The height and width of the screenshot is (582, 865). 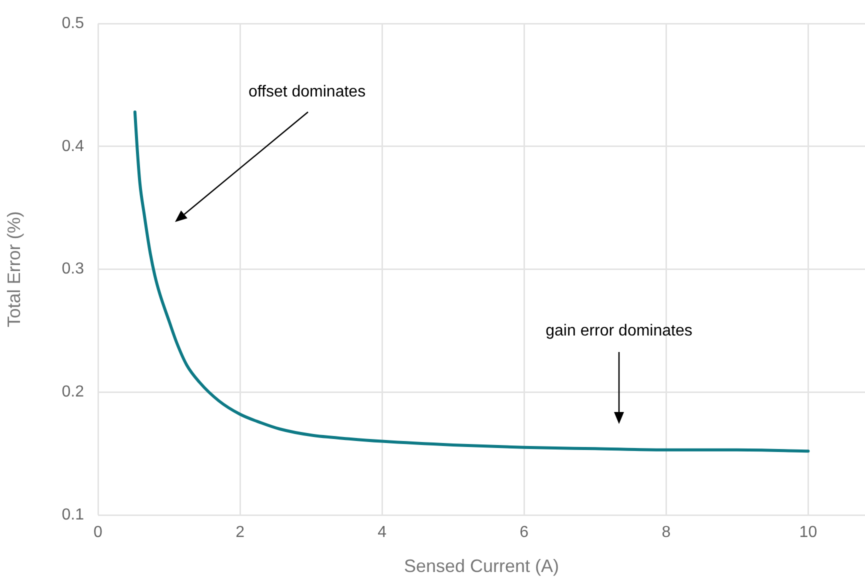 I want to click on x-tick-label: 0, so click(x=98, y=533).